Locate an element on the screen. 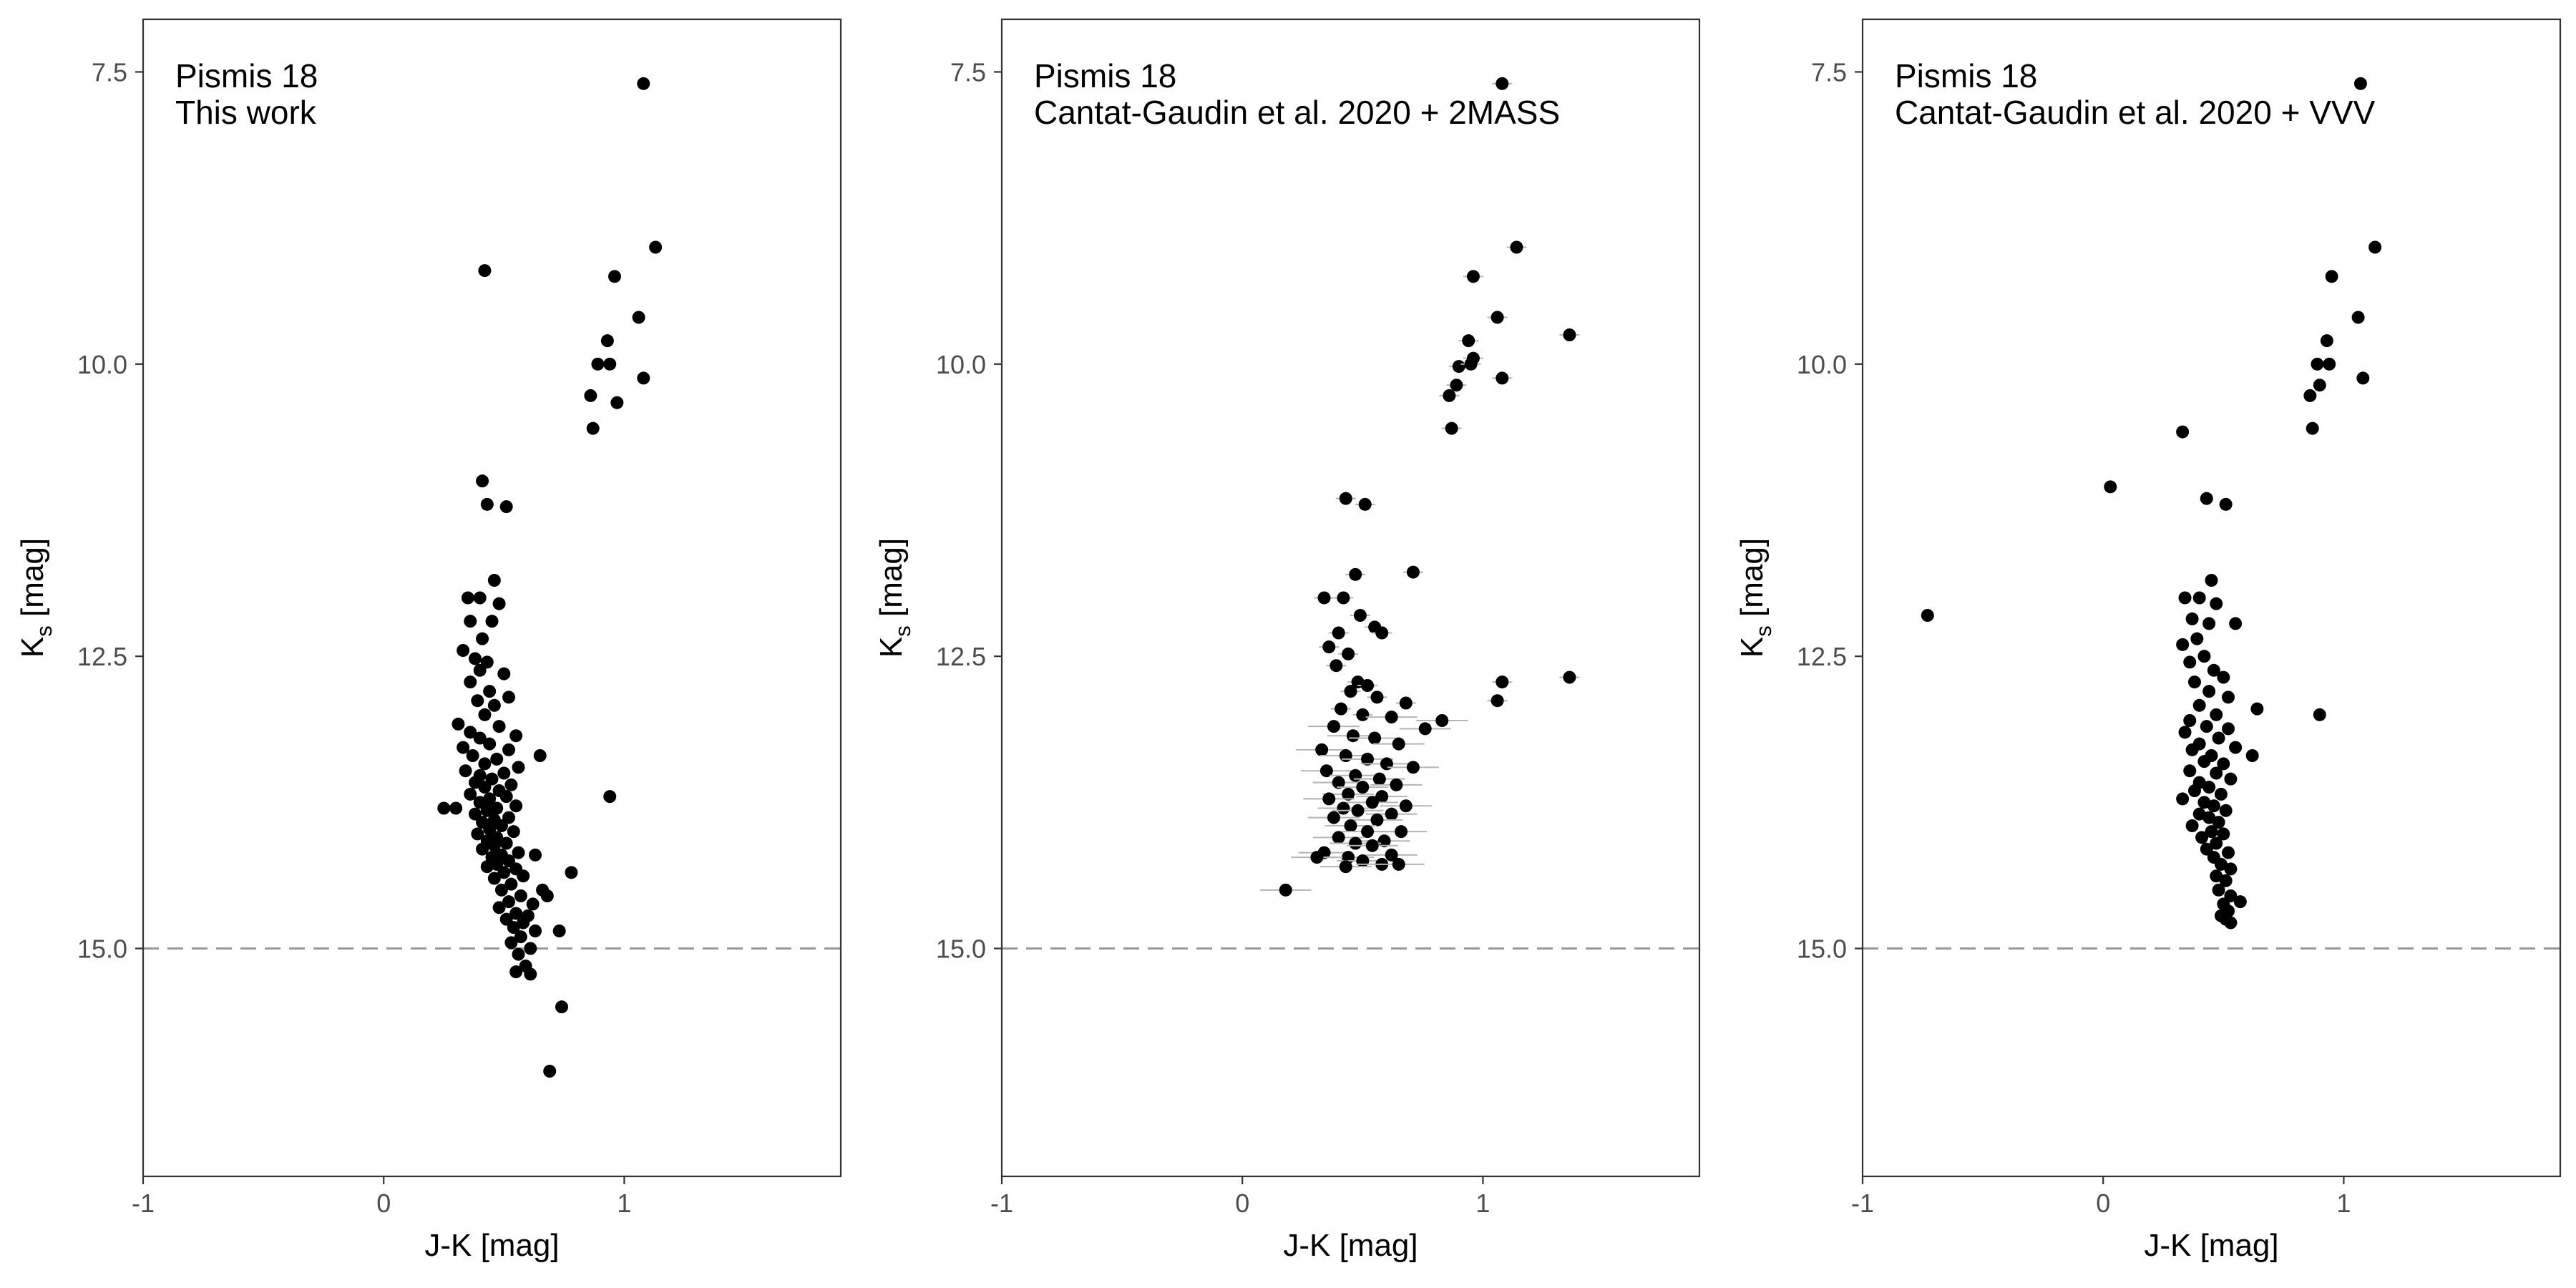 This screenshot has height=1288, width=2576. x-tick-label: -1 is located at coordinates (1862, 1203).